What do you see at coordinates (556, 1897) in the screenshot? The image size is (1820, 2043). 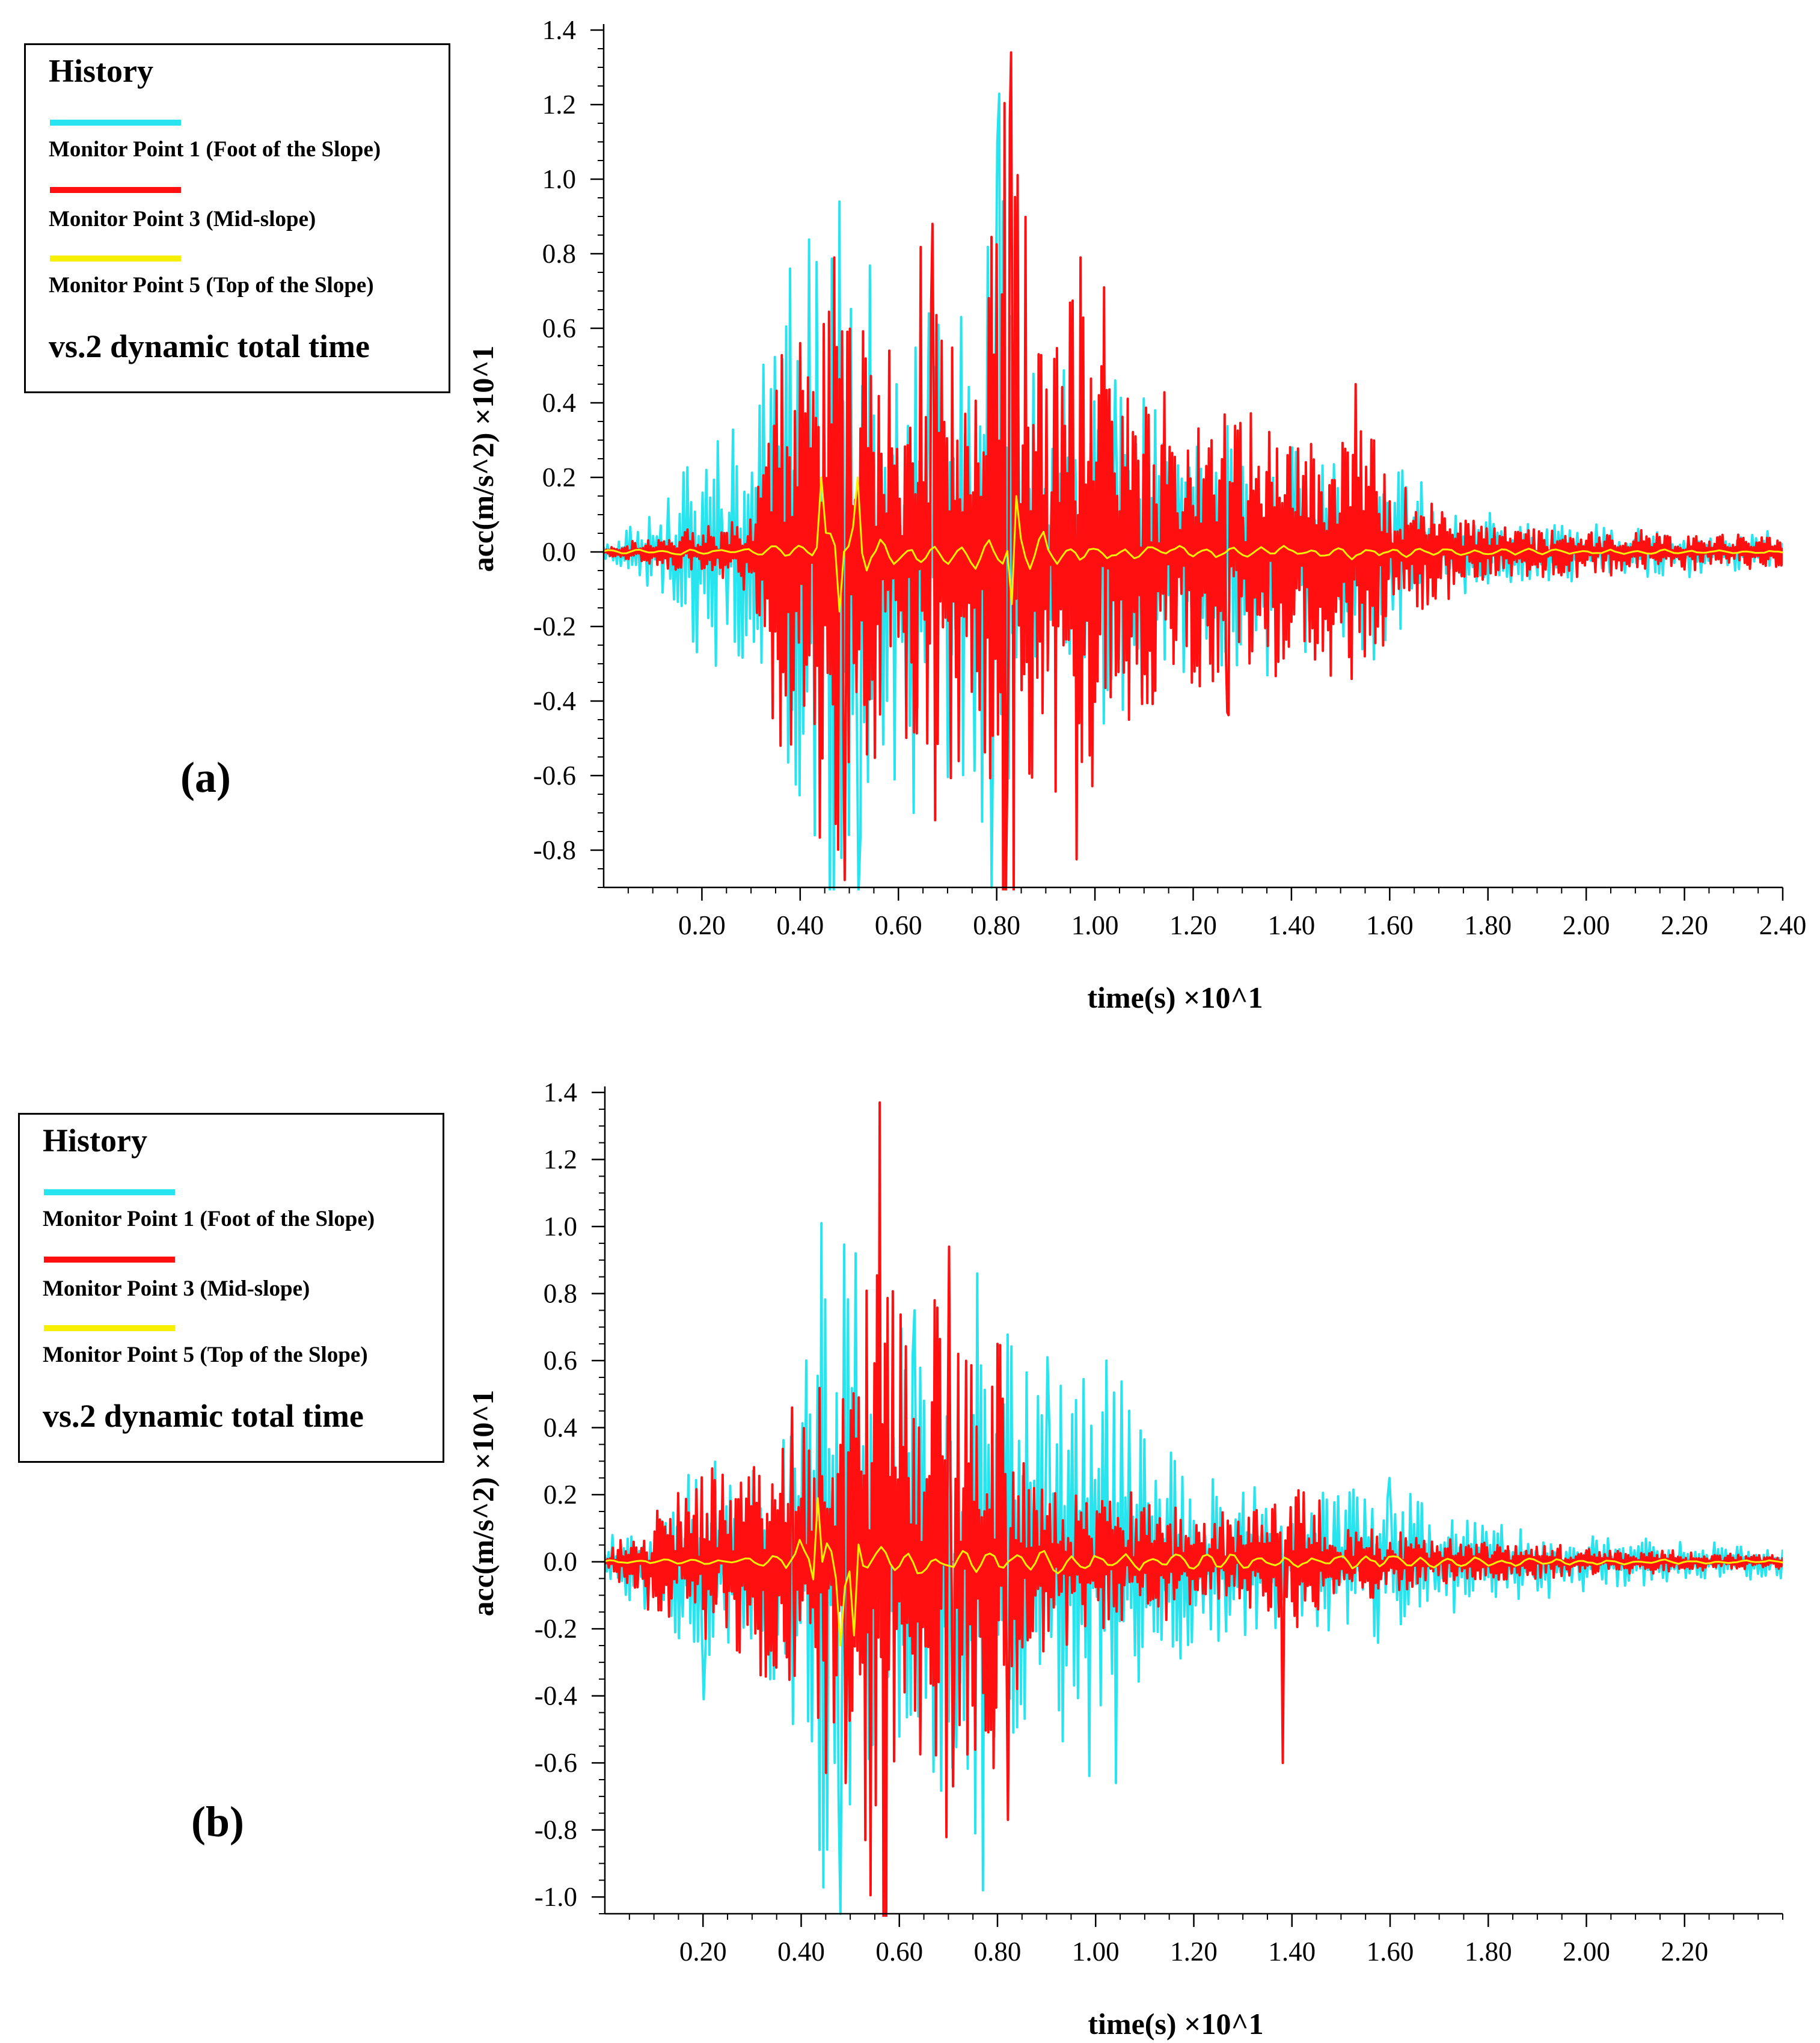 I see `y-tick-label: -1.0` at bounding box center [556, 1897].